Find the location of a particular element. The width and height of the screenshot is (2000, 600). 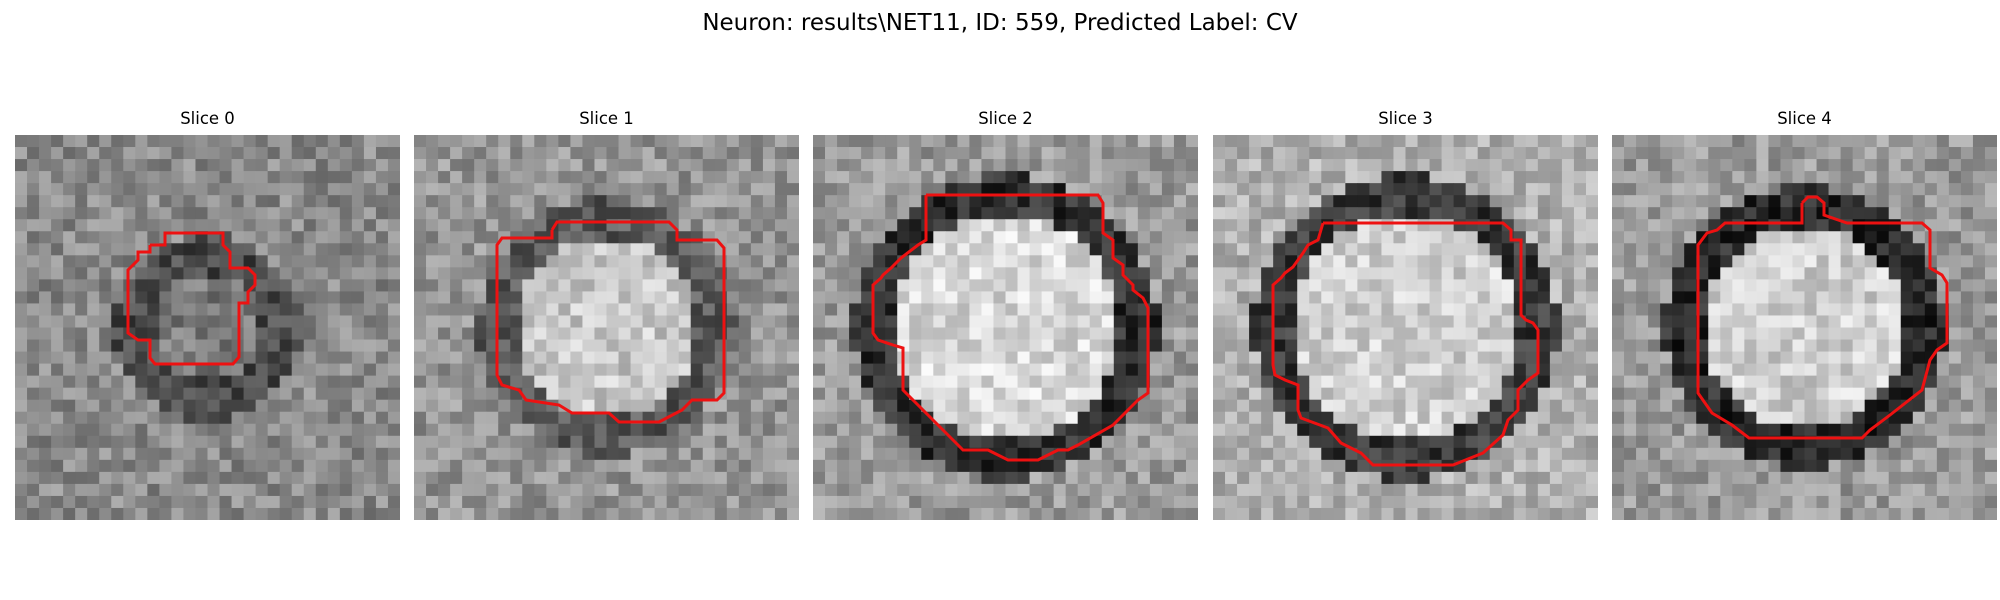

slice-title: Slice 1 is located at coordinates (606, 118).